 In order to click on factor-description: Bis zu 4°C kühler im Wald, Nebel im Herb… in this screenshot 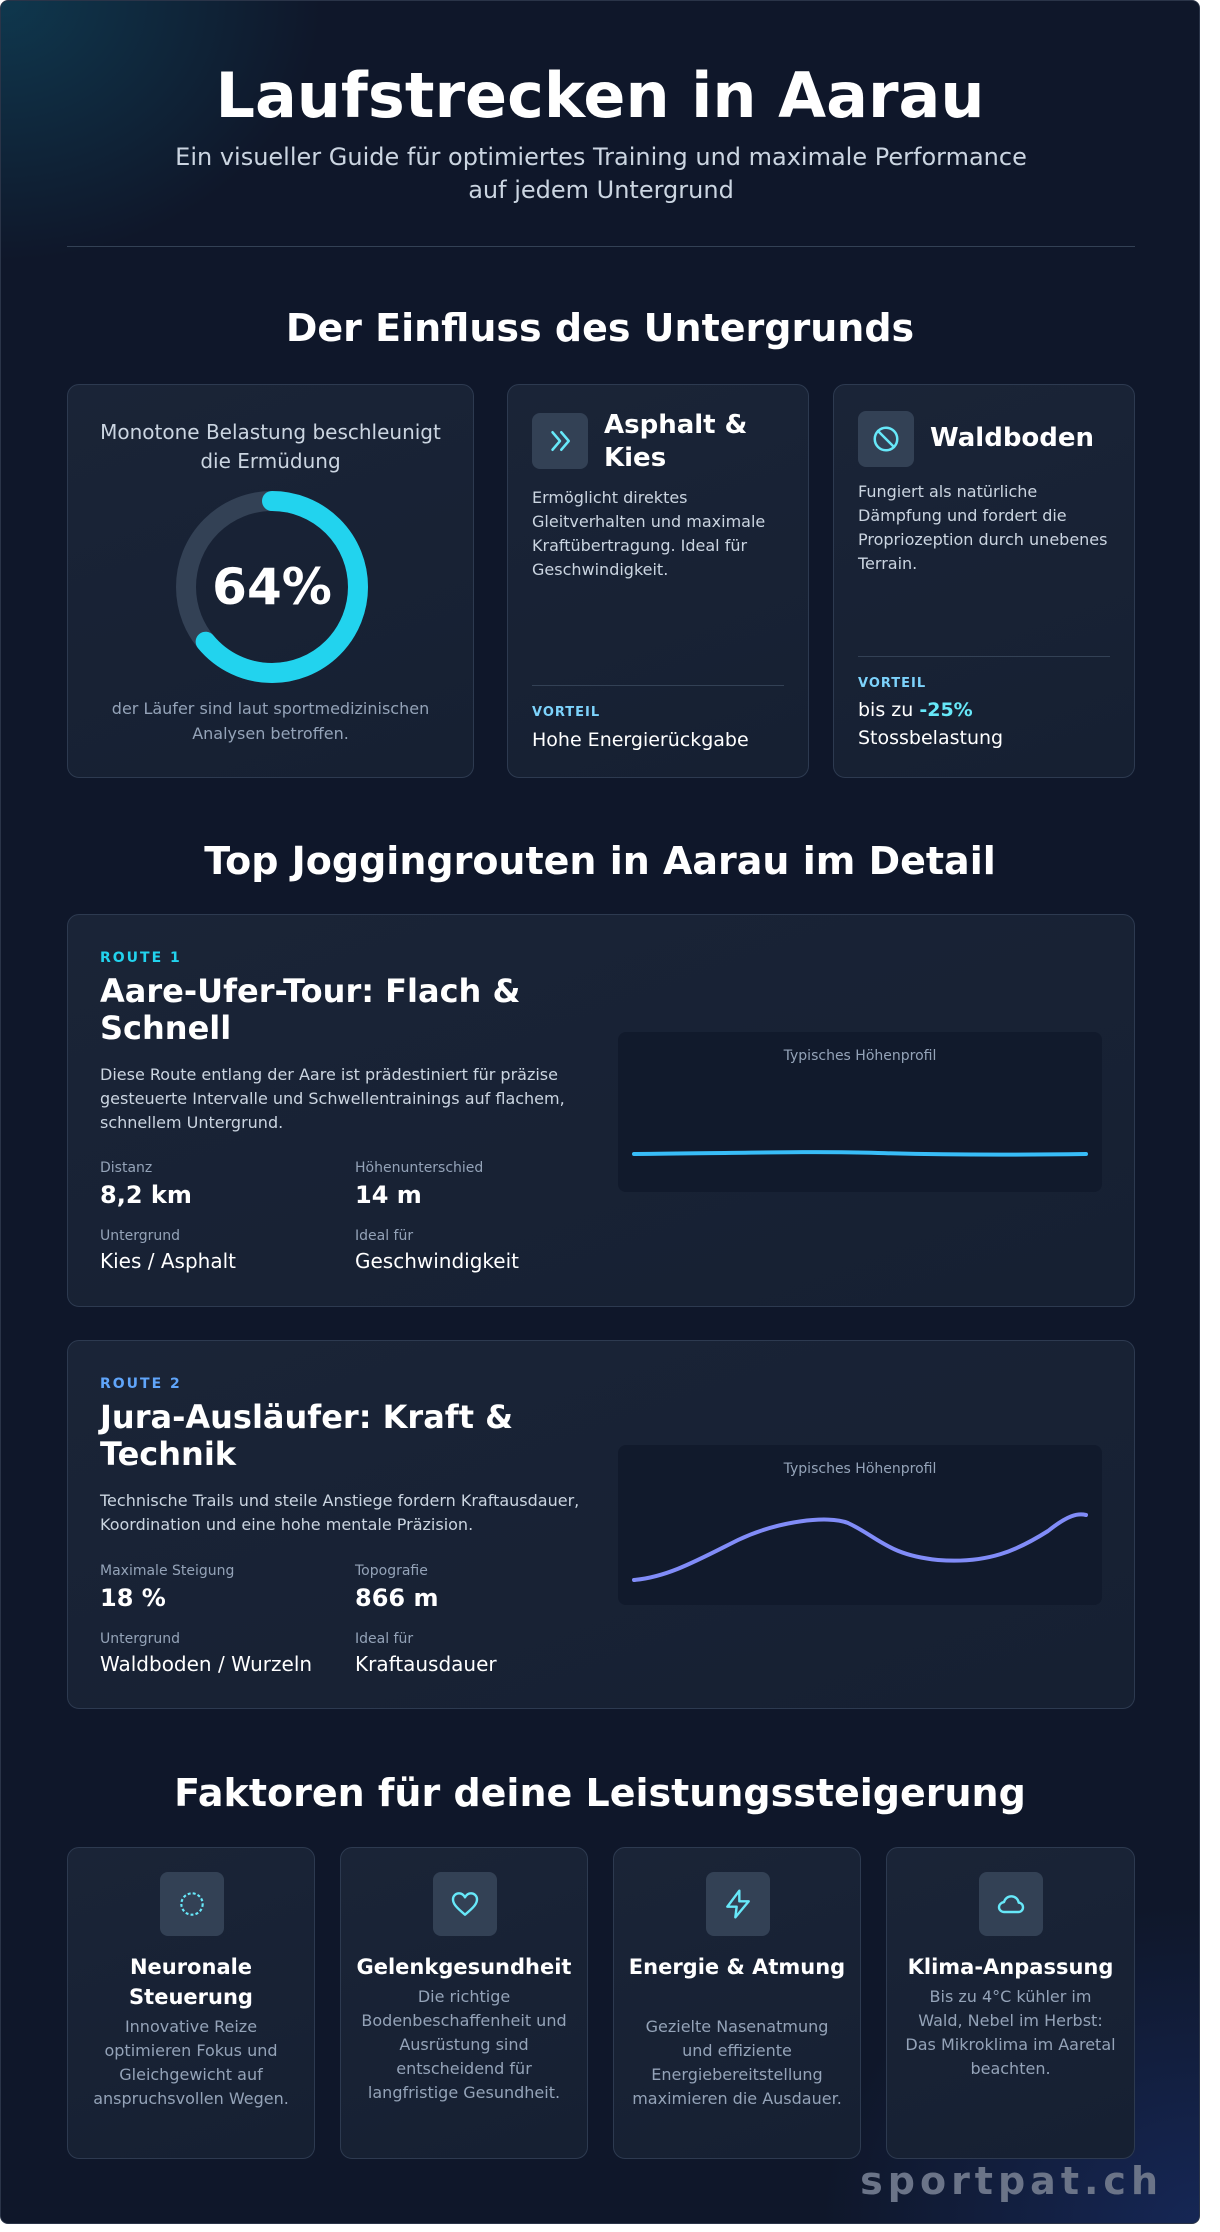, I will do `click(1010, 2032)`.